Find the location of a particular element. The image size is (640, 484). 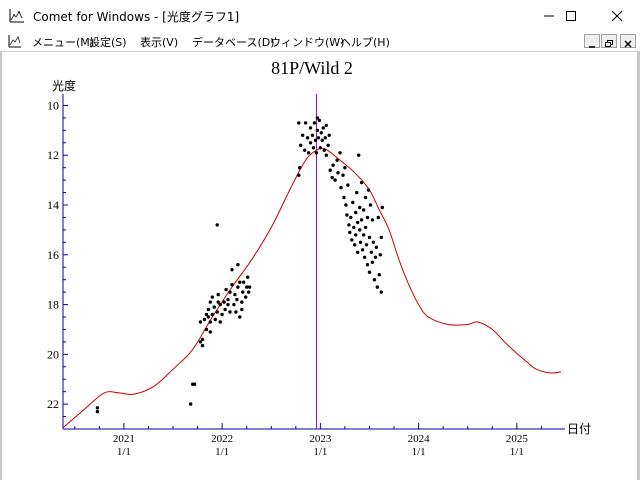

menu-menu: メニュー(M) is located at coordinates (63, 42).